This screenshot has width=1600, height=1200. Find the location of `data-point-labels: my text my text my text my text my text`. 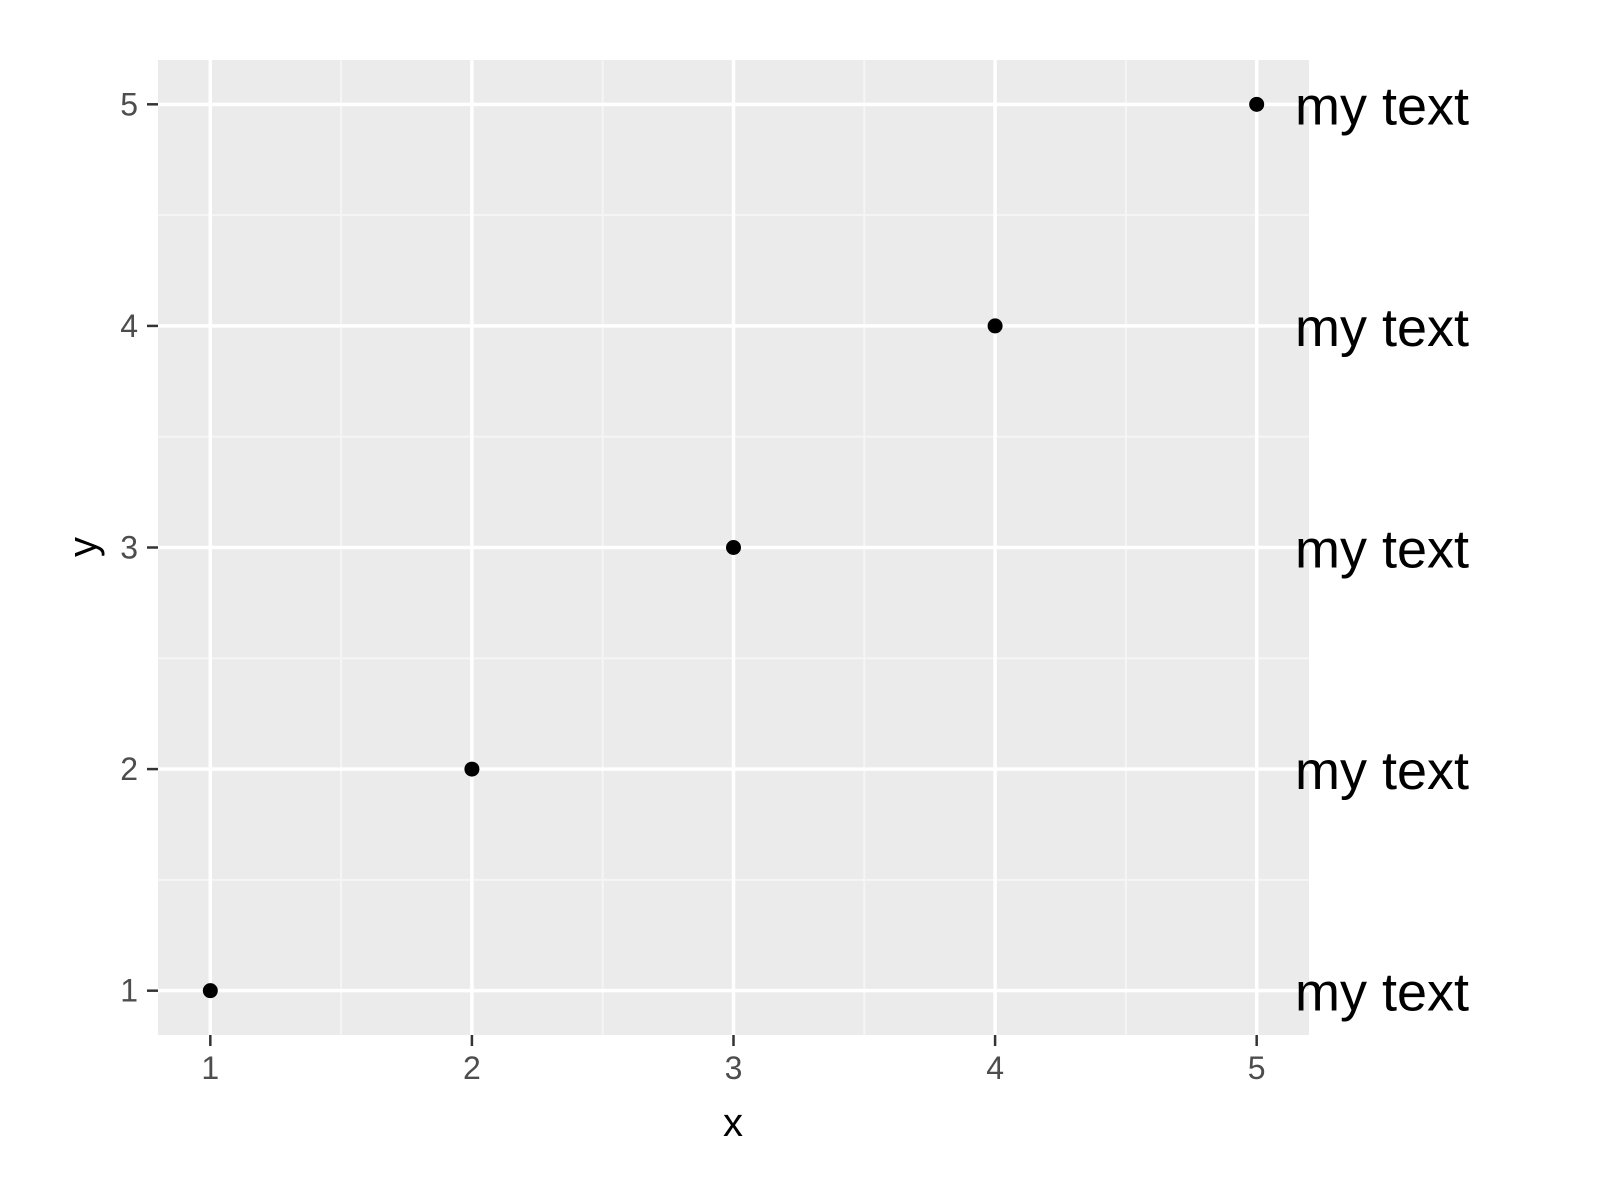

data-point-labels: my text my text my text my text my text is located at coordinates (1382, 549).